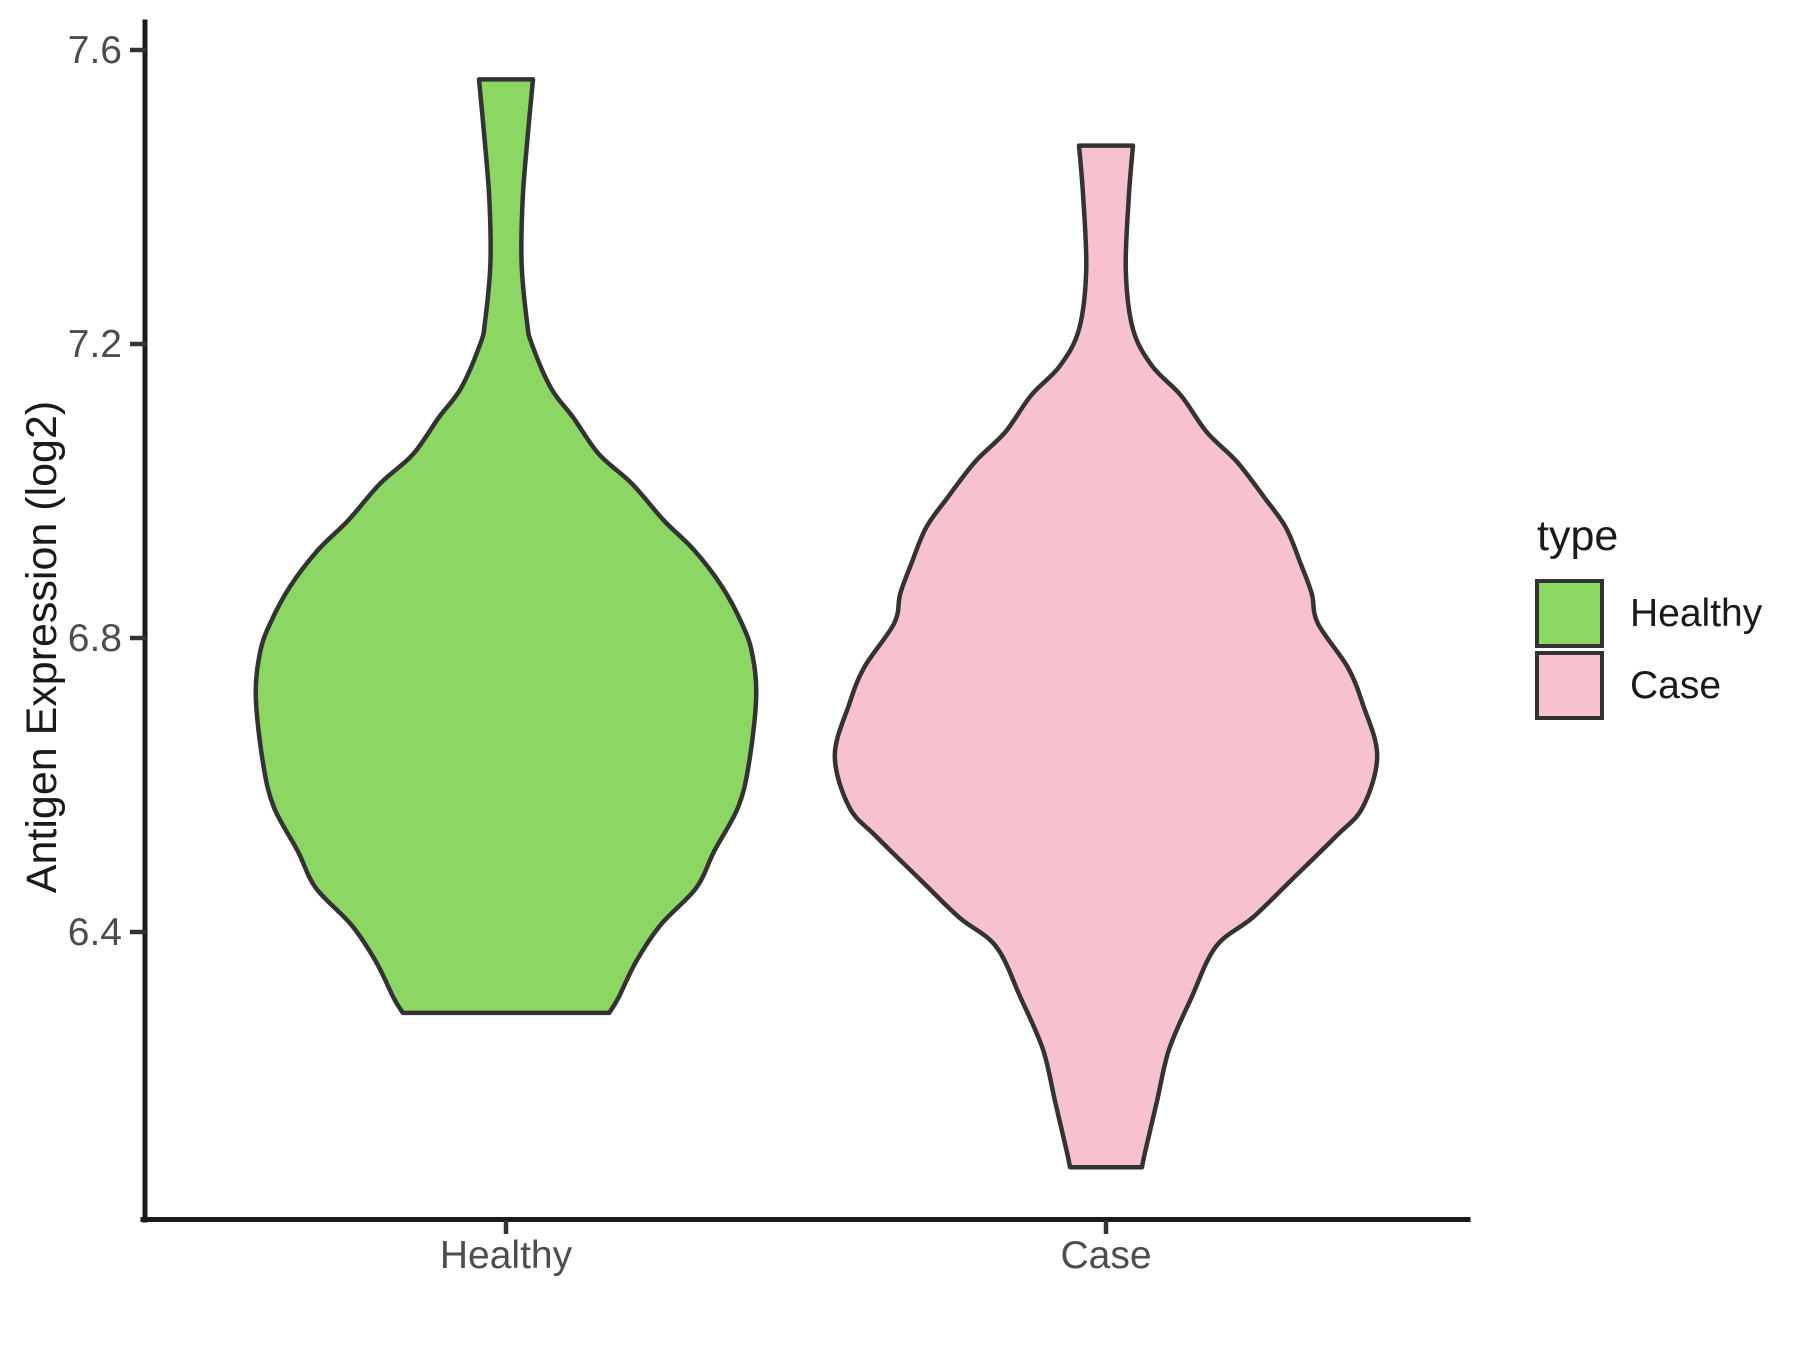 The height and width of the screenshot is (1350, 1800). I want to click on x-tick-label-case: Case, so click(1105, 1255).